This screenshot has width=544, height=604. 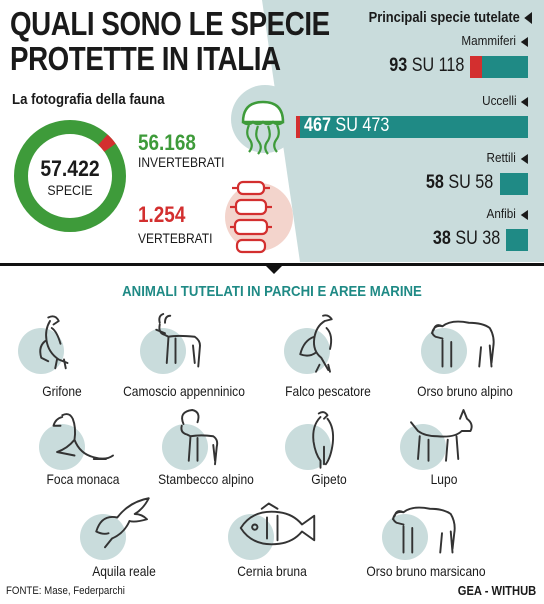 I want to click on category-label: Rettili, so click(x=507, y=157).